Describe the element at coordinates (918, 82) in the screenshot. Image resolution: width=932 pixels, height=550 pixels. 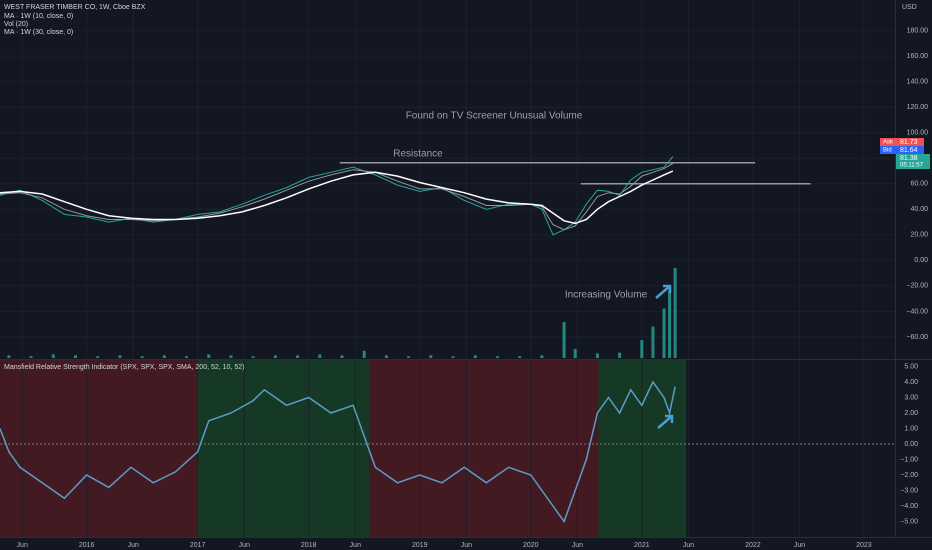
I see `y-tick-label: 140.00` at that location.